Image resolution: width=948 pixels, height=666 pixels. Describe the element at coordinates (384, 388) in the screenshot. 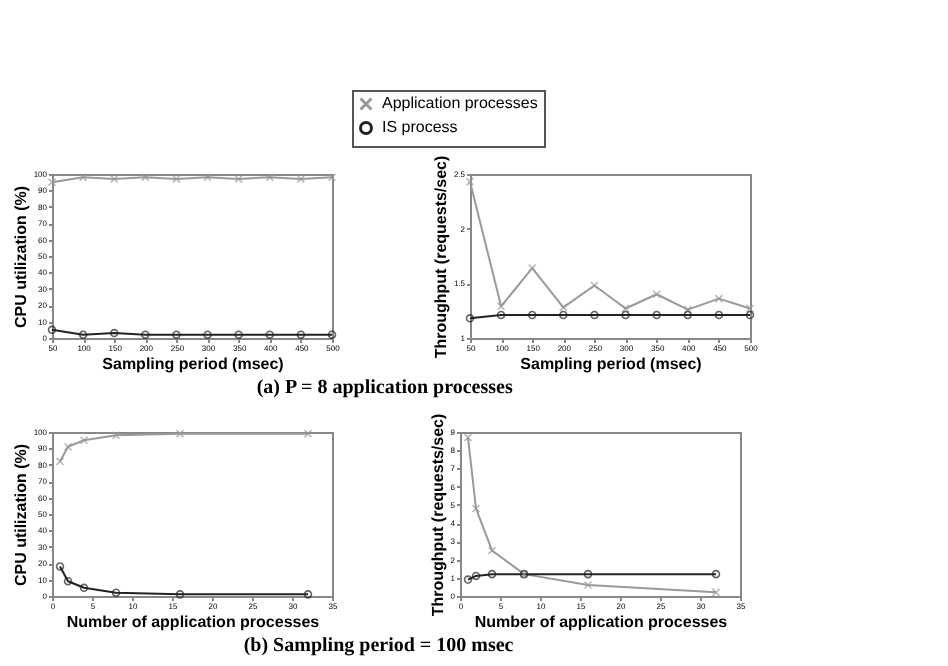

I see `text: (a) P = 8 application processes` at that location.